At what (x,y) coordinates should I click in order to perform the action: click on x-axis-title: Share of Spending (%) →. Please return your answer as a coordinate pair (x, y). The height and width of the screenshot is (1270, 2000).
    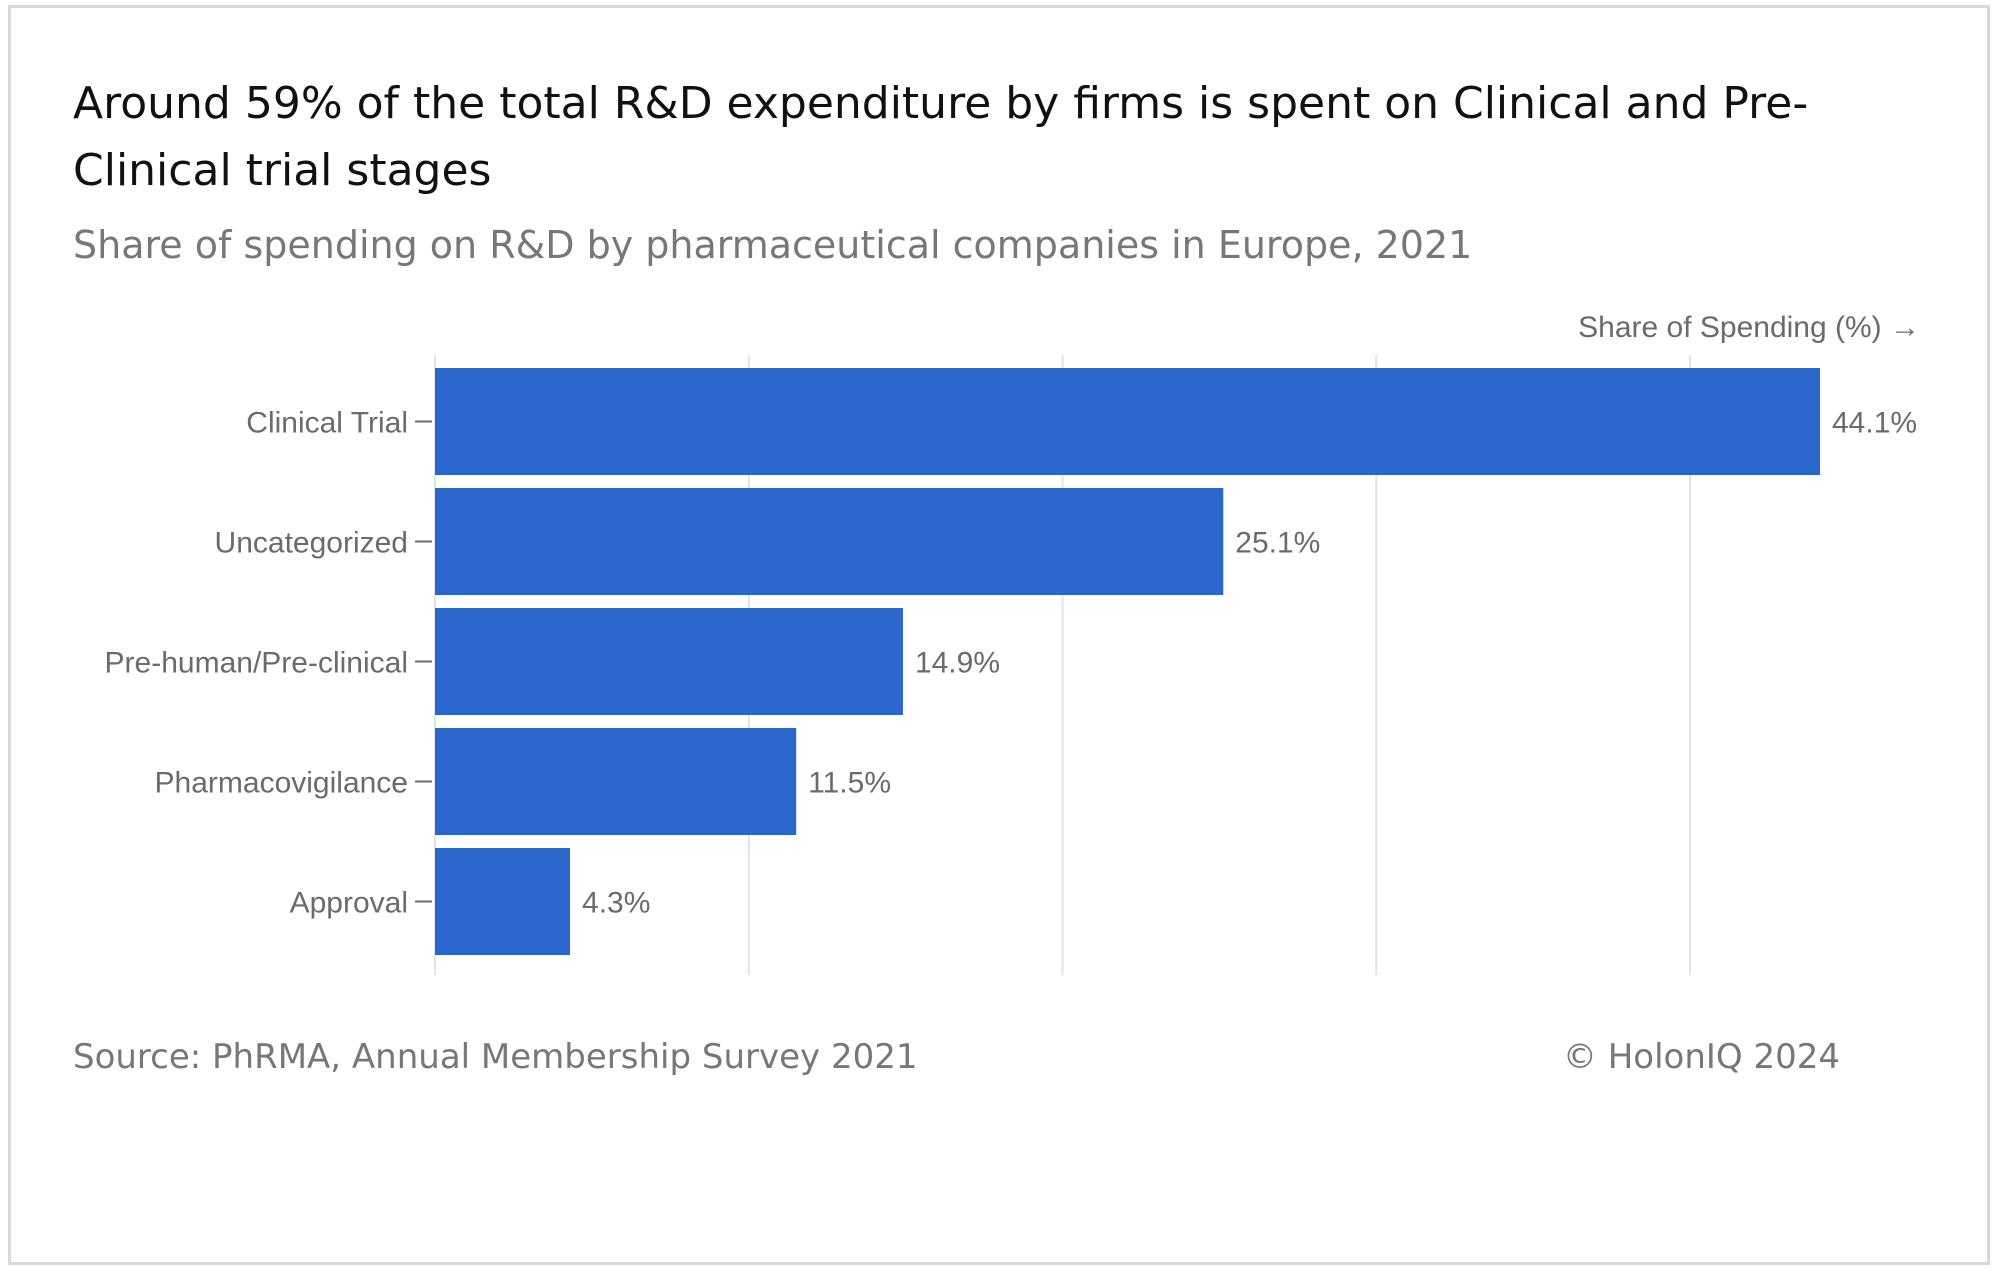
    Looking at the image, I should click on (1749, 327).